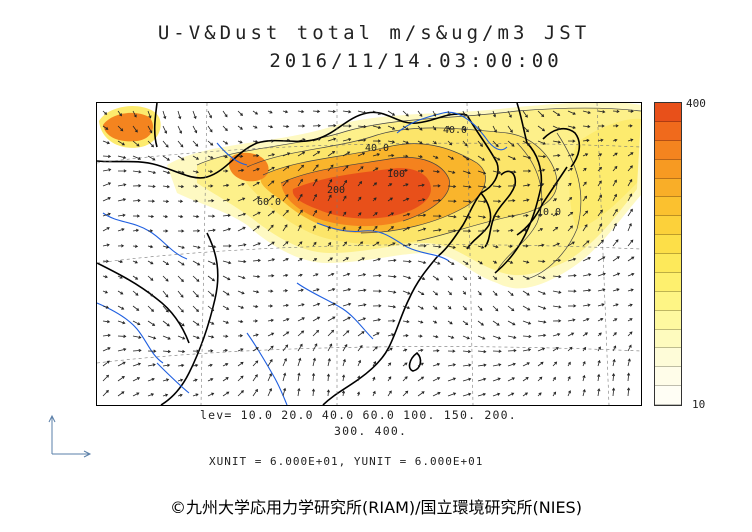 This screenshot has height=532, width=752. What do you see at coordinates (336, 190) in the screenshot?
I see `contour-label: 200` at bounding box center [336, 190].